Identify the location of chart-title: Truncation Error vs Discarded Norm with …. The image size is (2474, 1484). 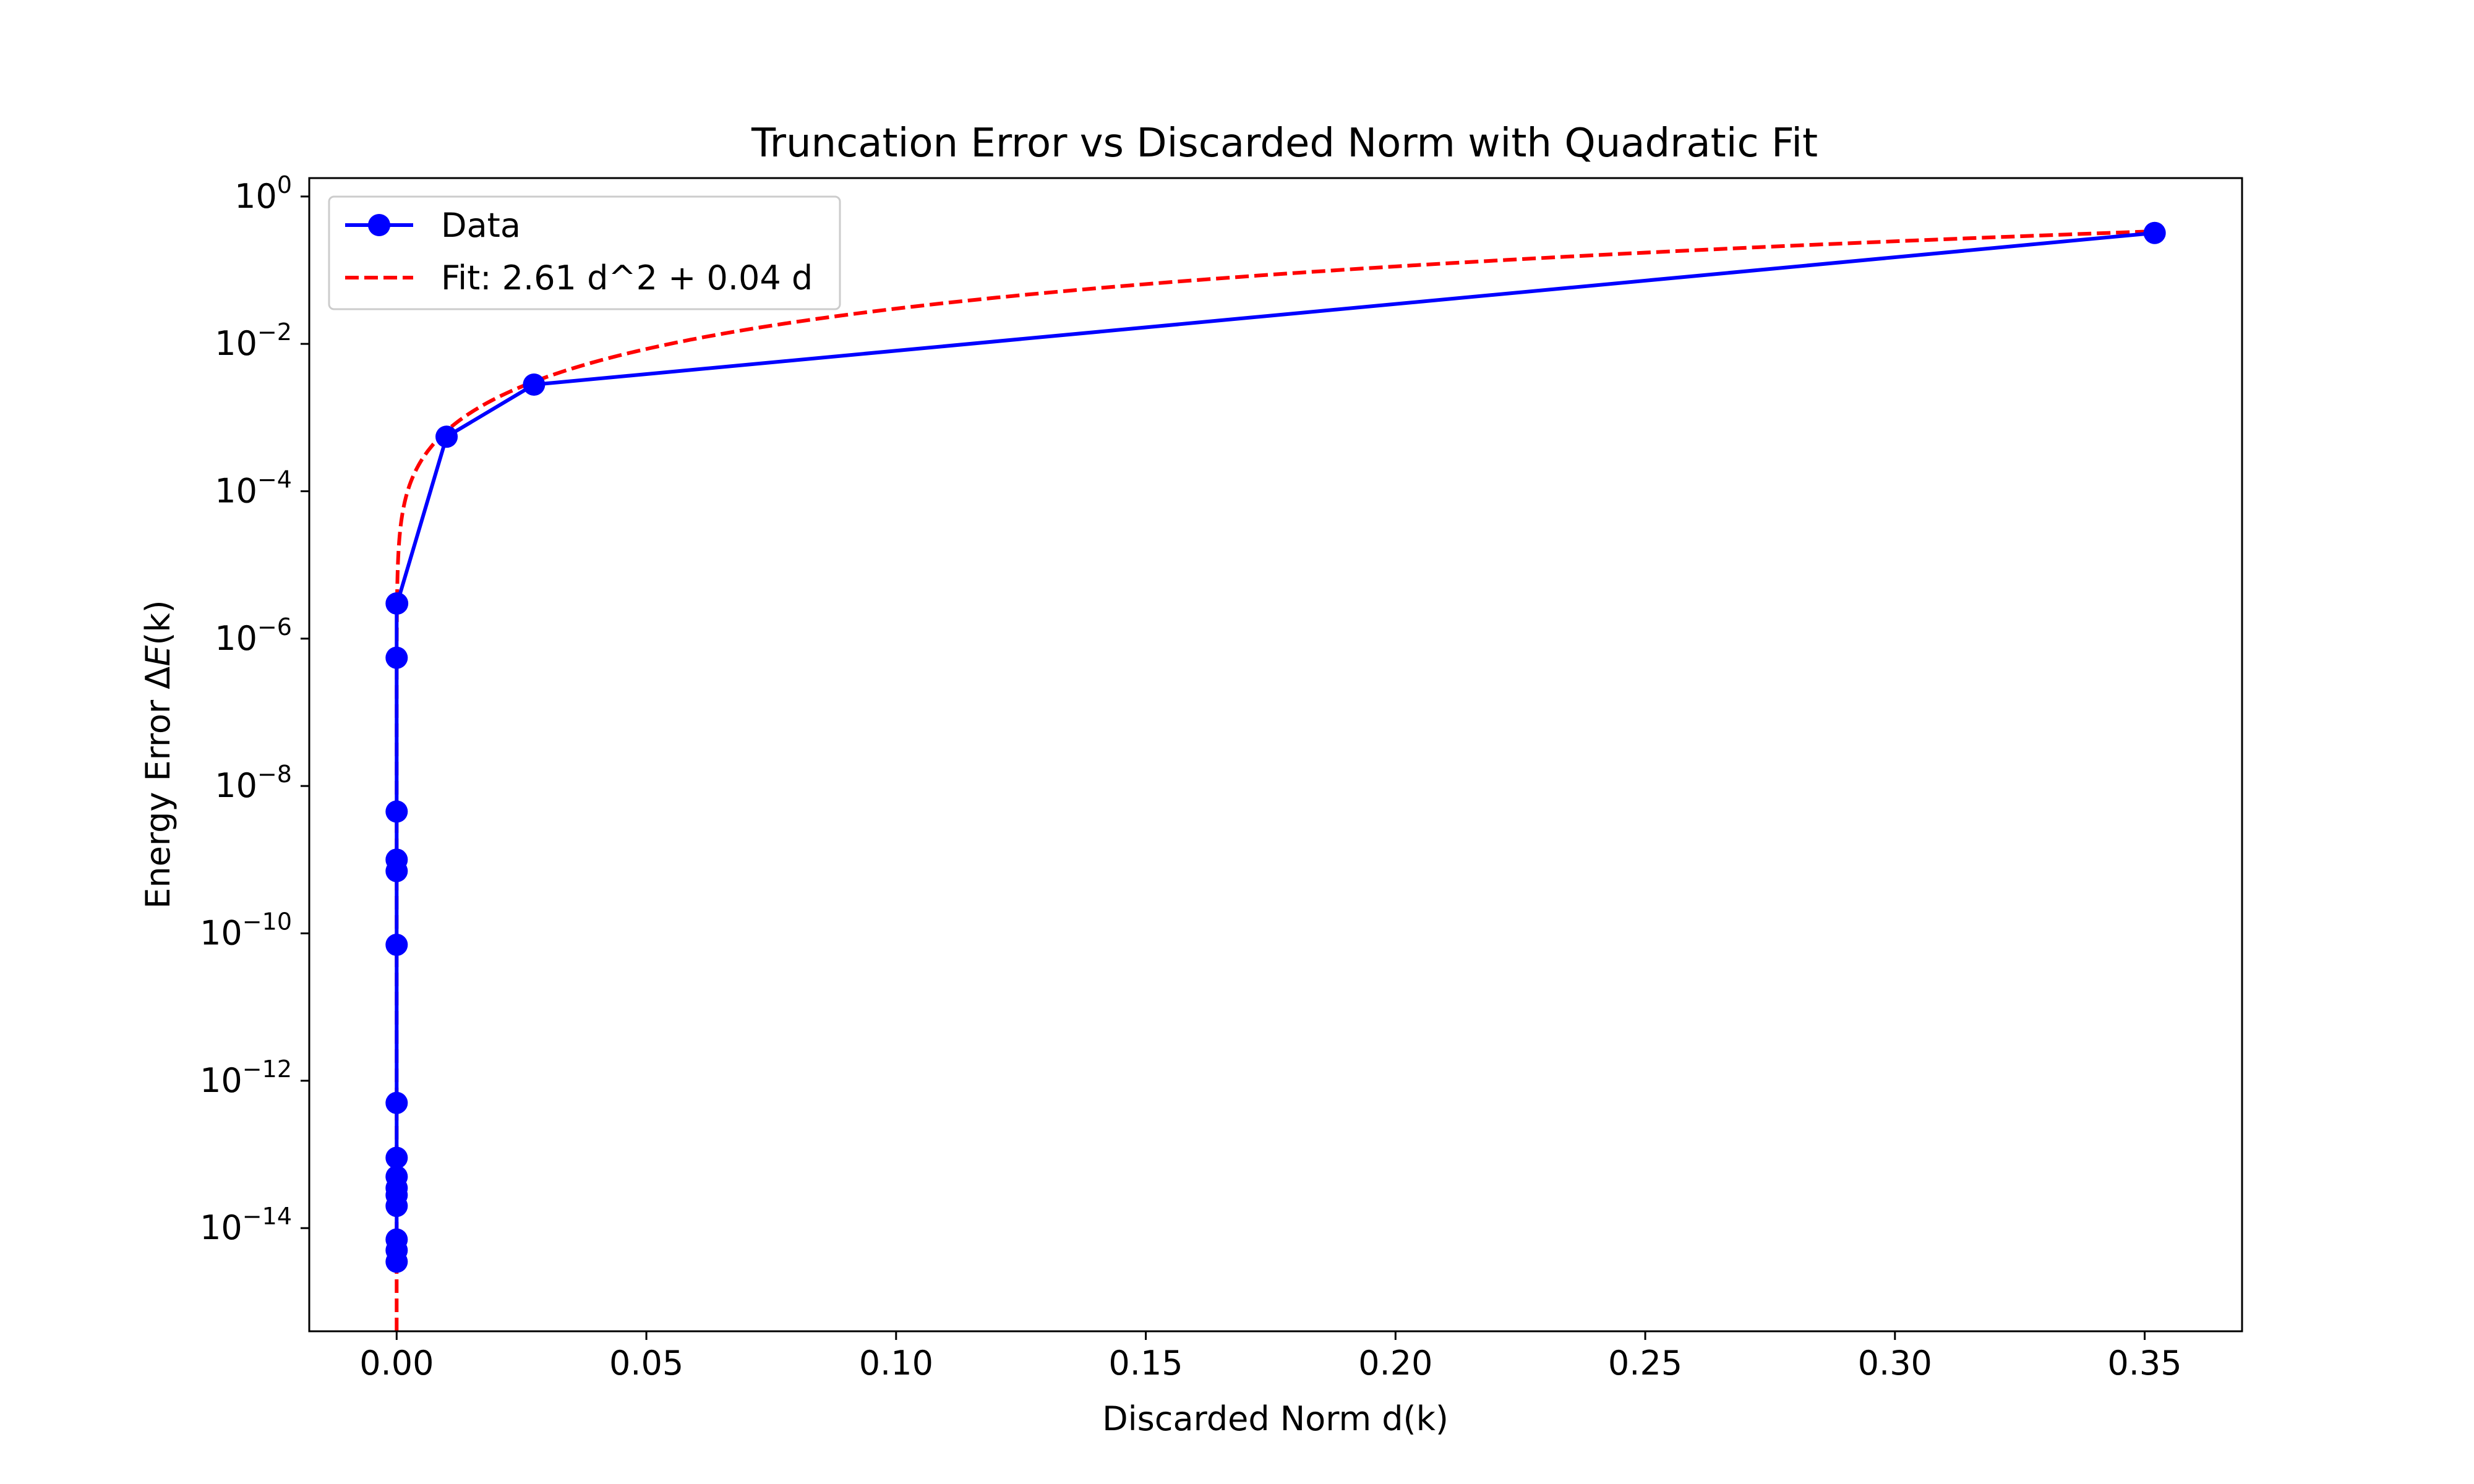
(1284, 143).